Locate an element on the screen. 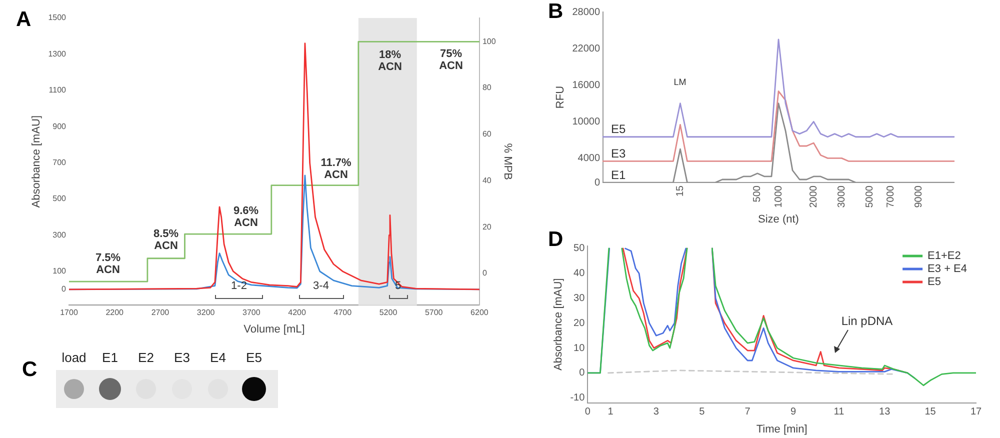 Image resolution: width=1000 pixels, height=438 pixels. annotation: LM is located at coordinates (680, 82).